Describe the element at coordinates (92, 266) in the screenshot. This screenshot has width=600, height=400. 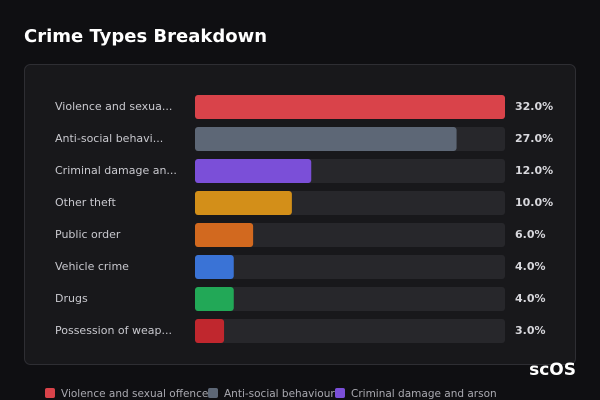
I see `category-label: Vehicle crime` at that location.